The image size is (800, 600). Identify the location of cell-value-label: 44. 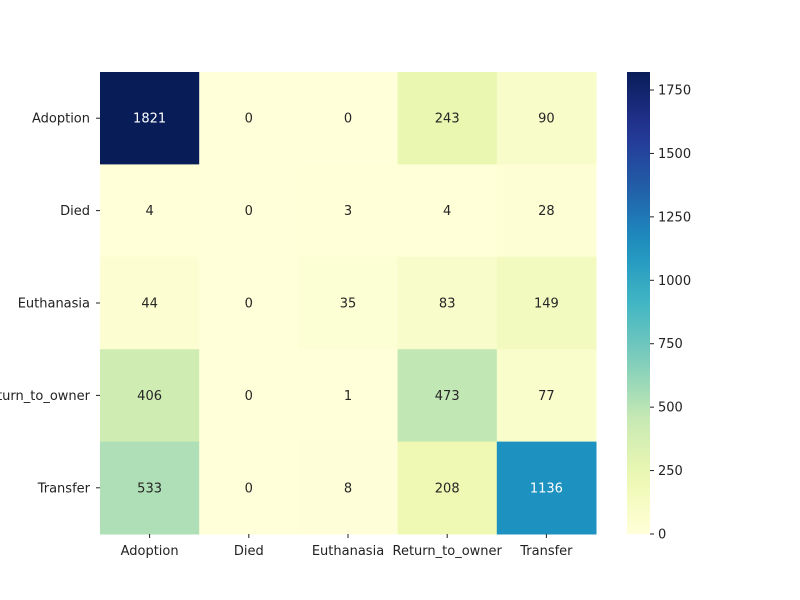
(149, 304).